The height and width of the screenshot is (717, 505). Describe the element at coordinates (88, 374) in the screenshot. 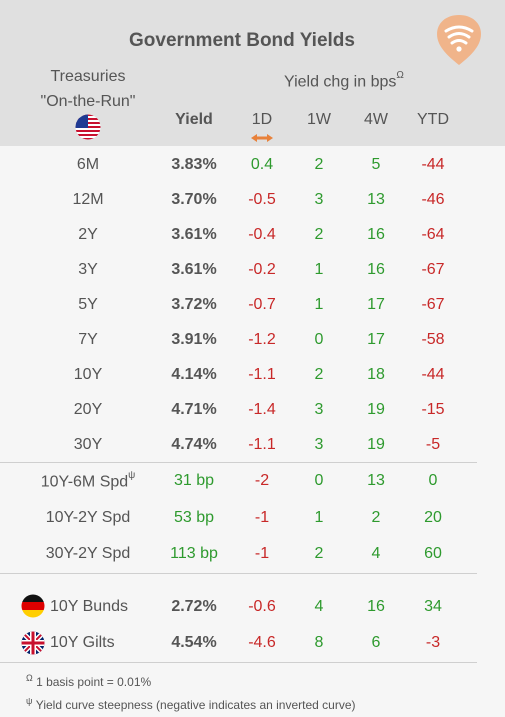

I see `row-label-10y: 10Y` at that location.